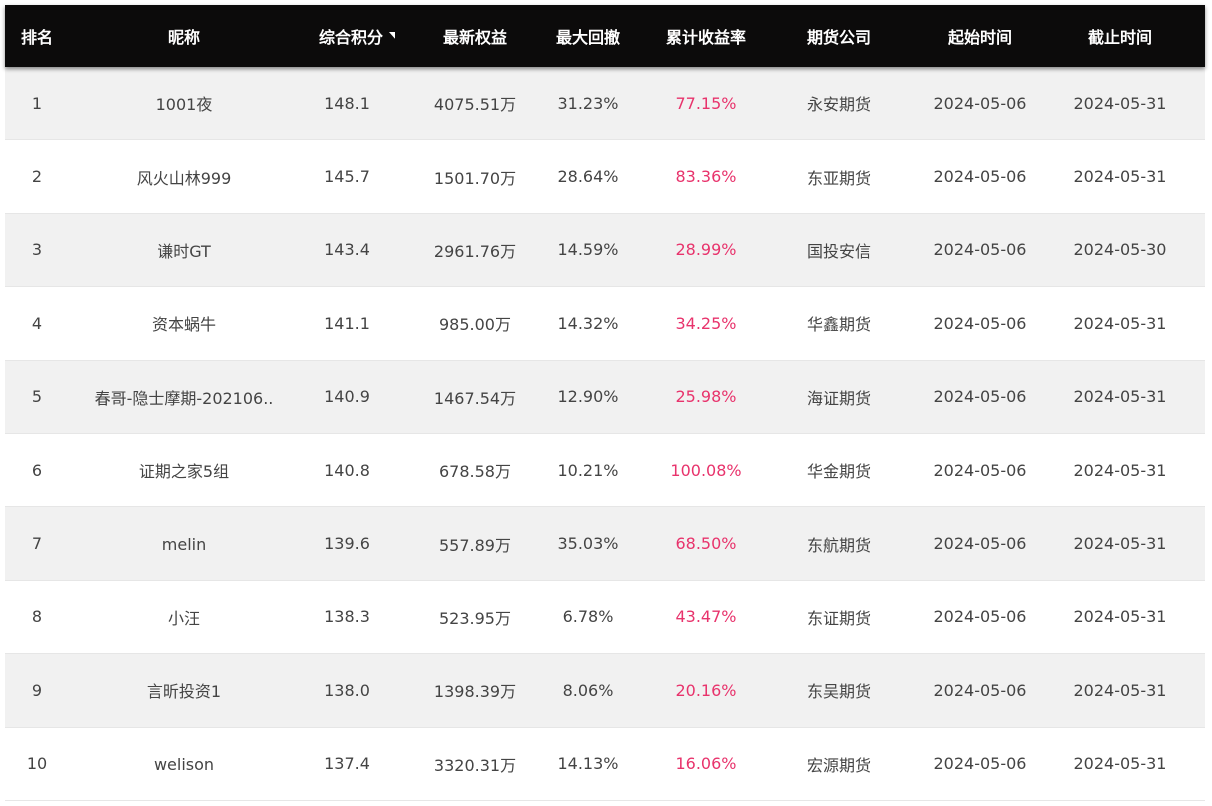  Describe the element at coordinates (347, 764) in the screenshot. I see `cell-score: 137.4` at that location.